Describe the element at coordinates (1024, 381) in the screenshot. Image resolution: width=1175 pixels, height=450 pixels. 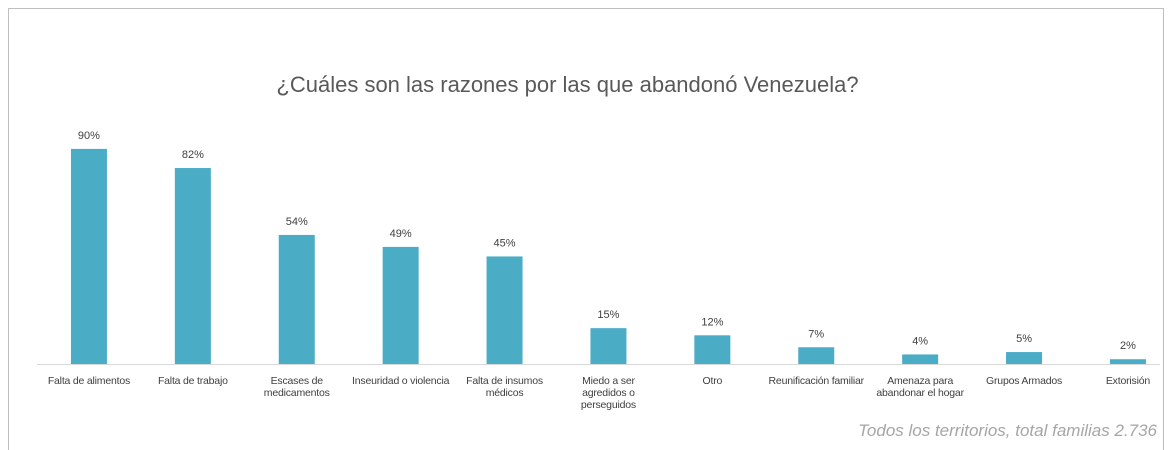
I see `x-tick-label: Grupos Armados` at that location.